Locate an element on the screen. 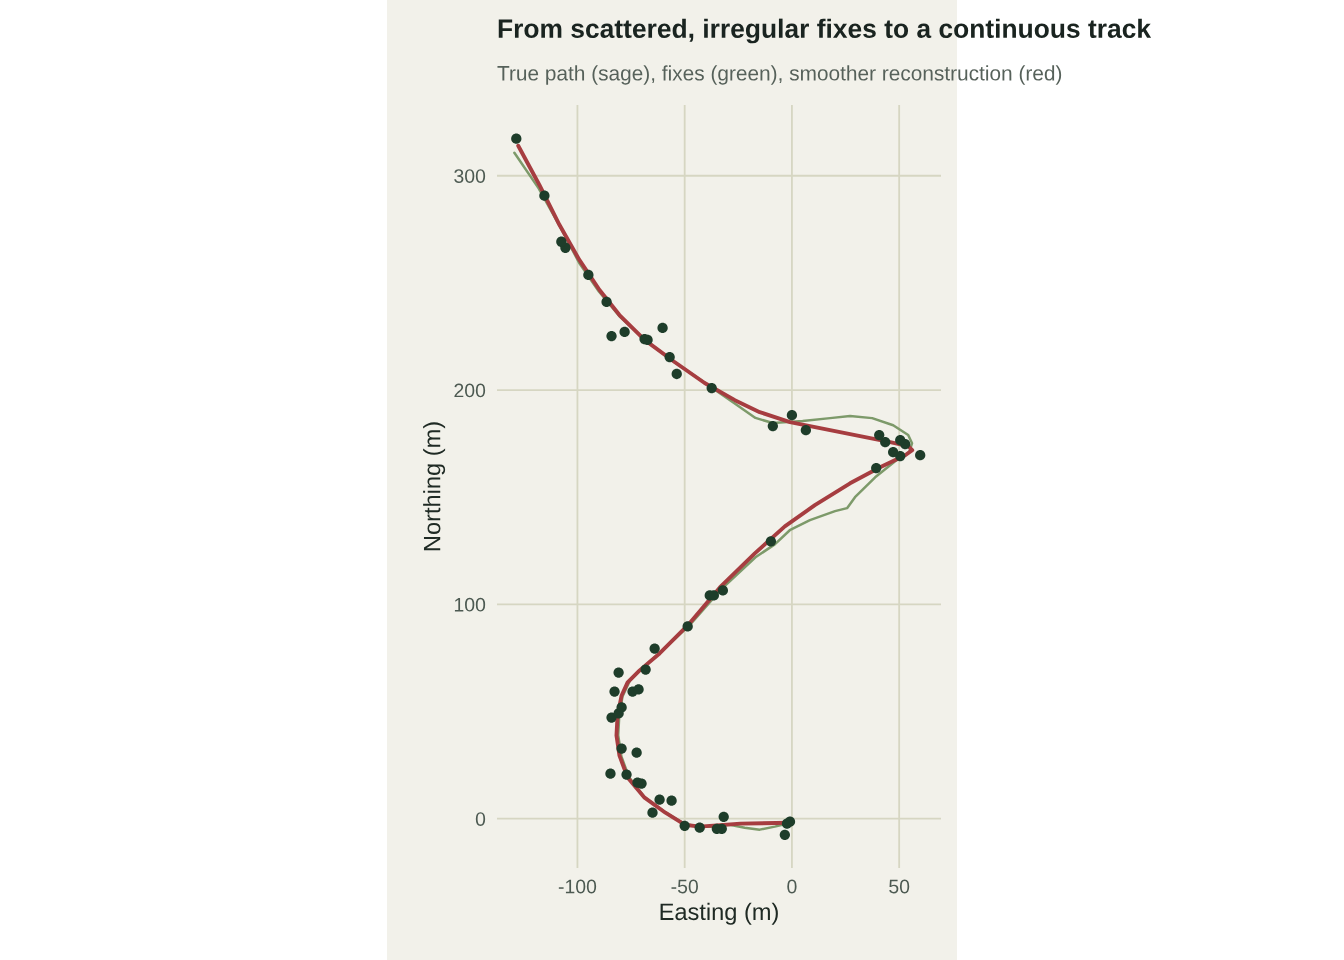 The height and width of the screenshot is (960, 1344). chart-title: From scattered, irregular fixes to a continuous track is located at coordinates (825, 31).